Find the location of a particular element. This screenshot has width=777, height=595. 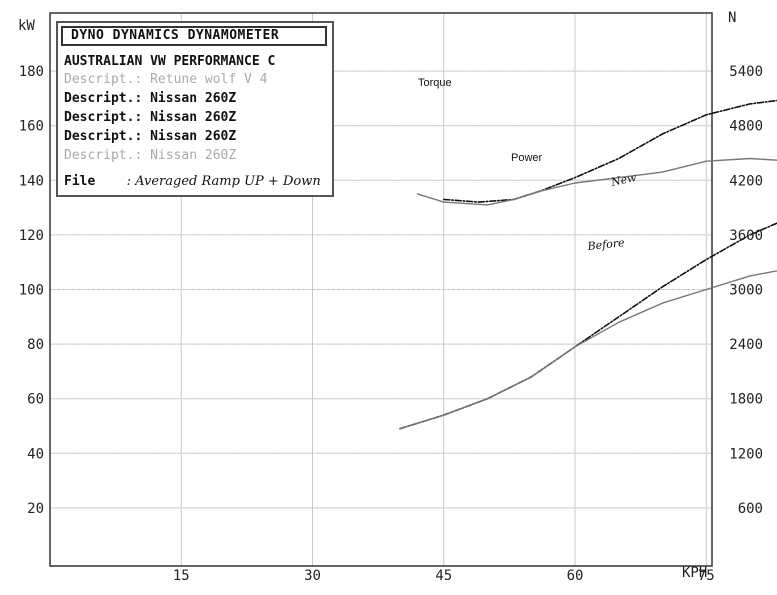

run-line-5: Descript.: Nissan 260Z is located at coordinates (150, 155).